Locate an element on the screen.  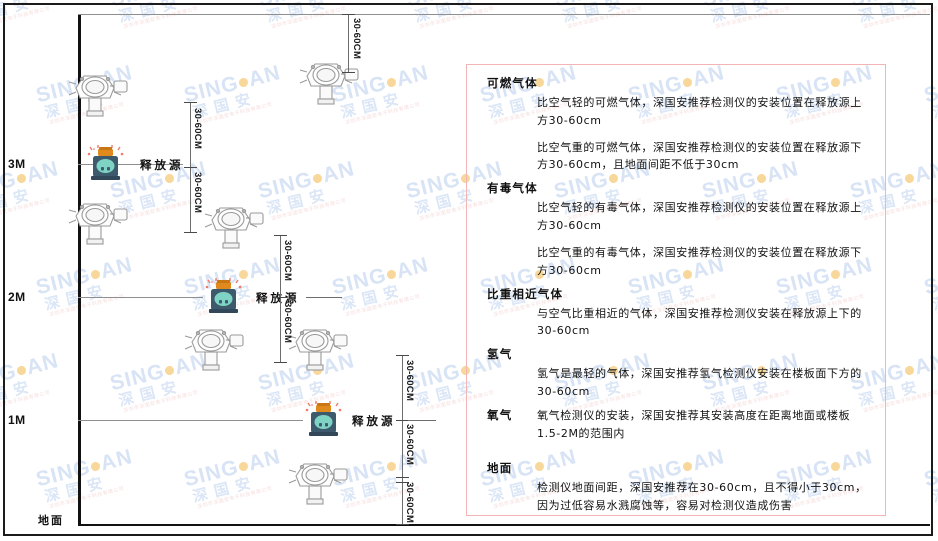
section-paragraph: 与空气比重相近的气体，深国安推荐检测仪安装在释放源上下的30-60cm is located at coordinates (699, 322).